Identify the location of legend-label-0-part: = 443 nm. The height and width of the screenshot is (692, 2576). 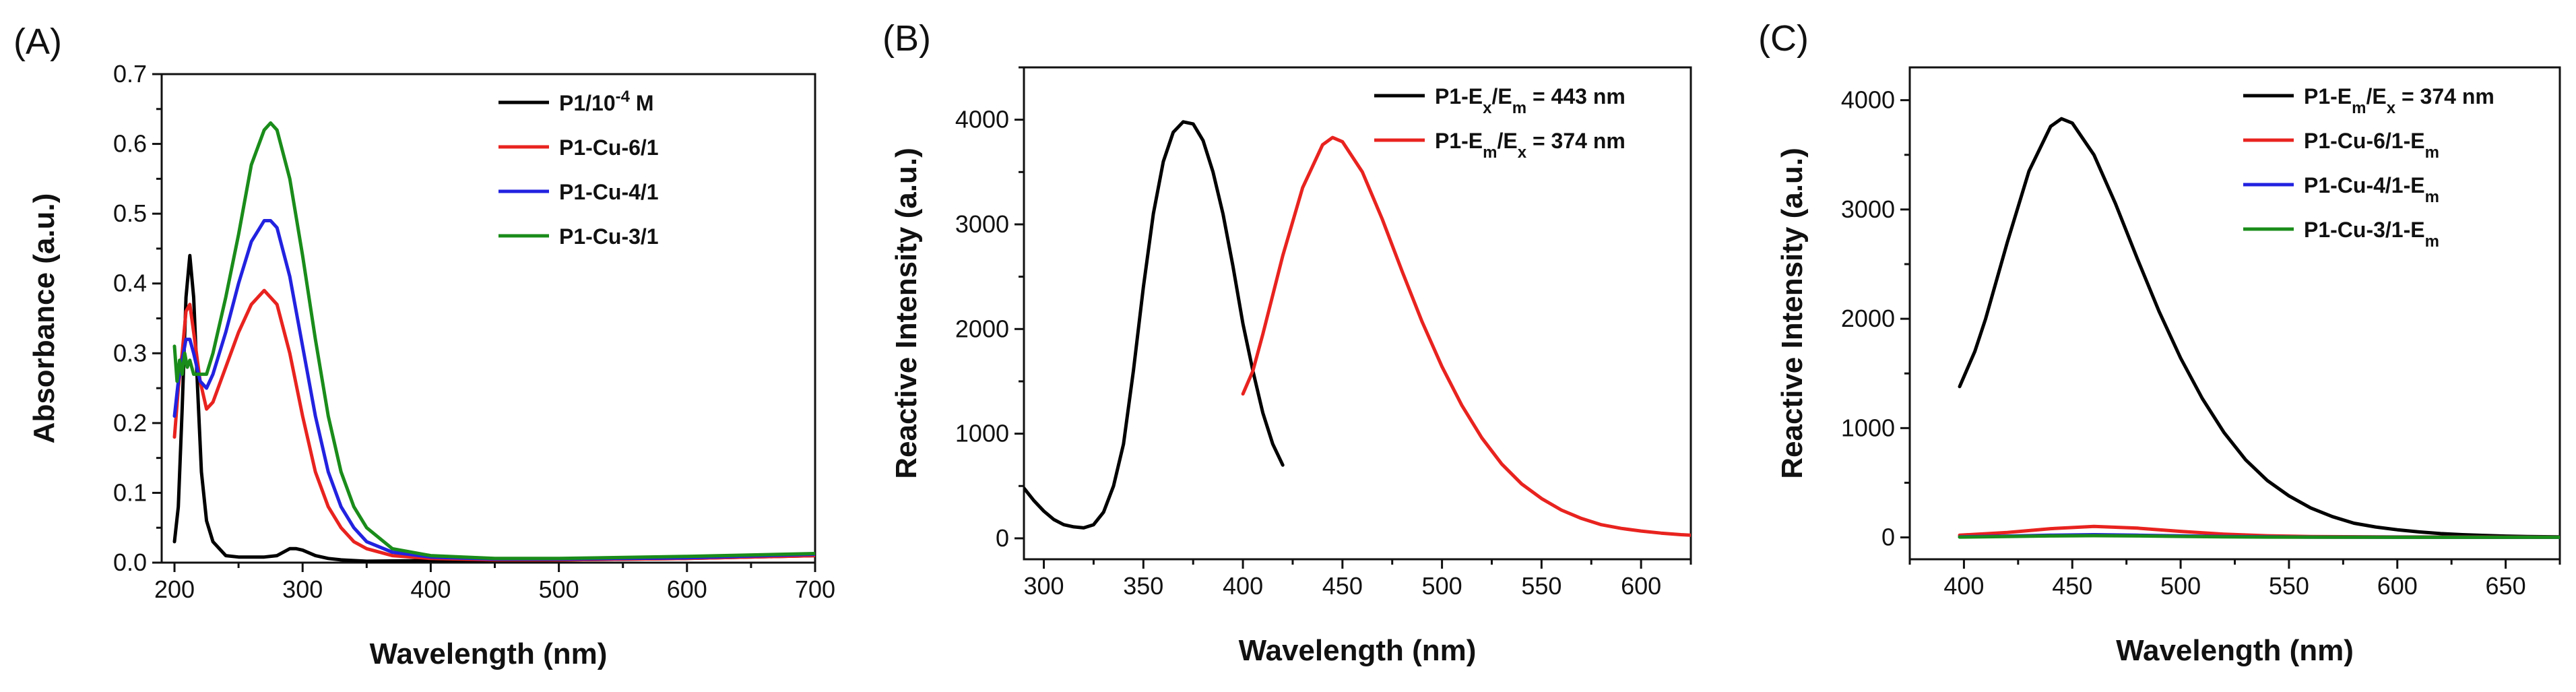
(1575, 96).